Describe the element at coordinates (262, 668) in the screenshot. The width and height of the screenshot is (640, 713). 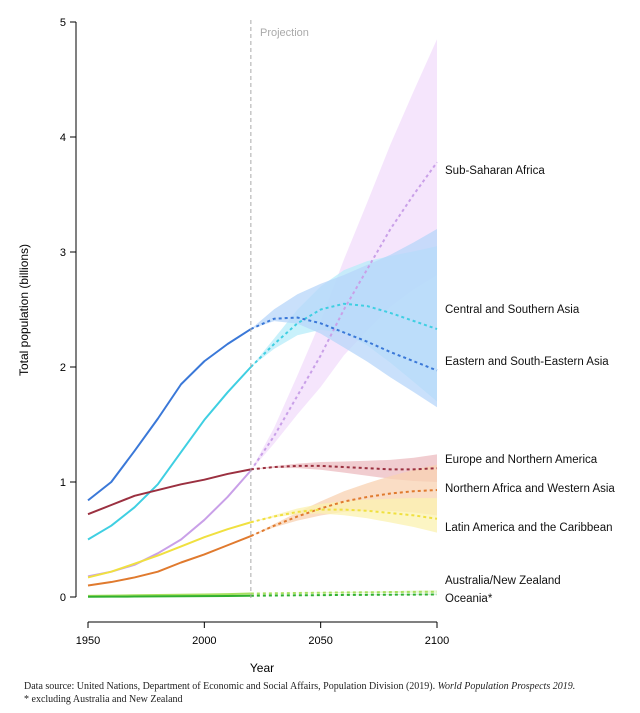
I see `x-axis-label: Year` at that location.